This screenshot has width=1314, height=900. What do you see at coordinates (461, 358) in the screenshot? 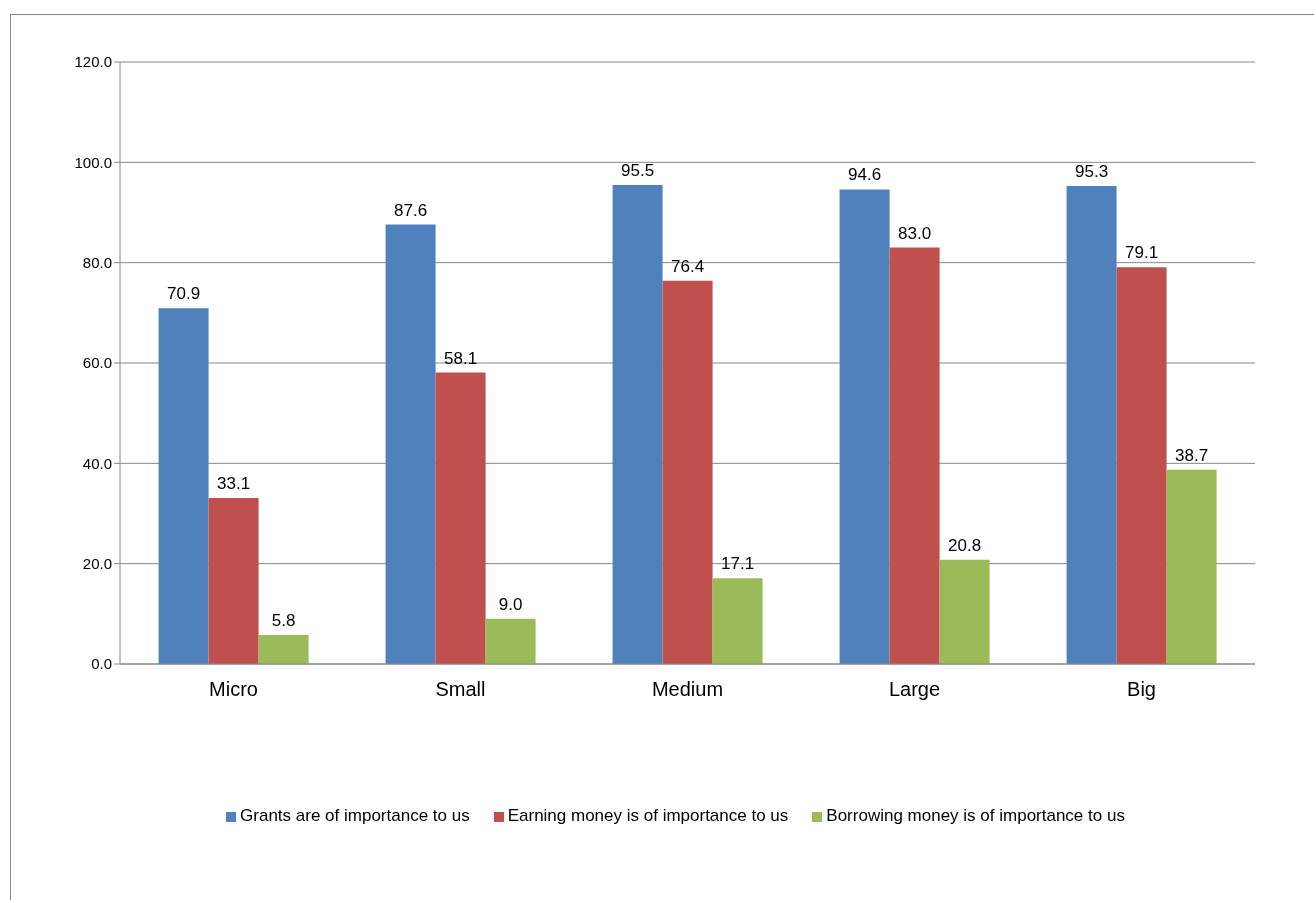
I see `data-label: 58.1` at bounding box center [461, 358].